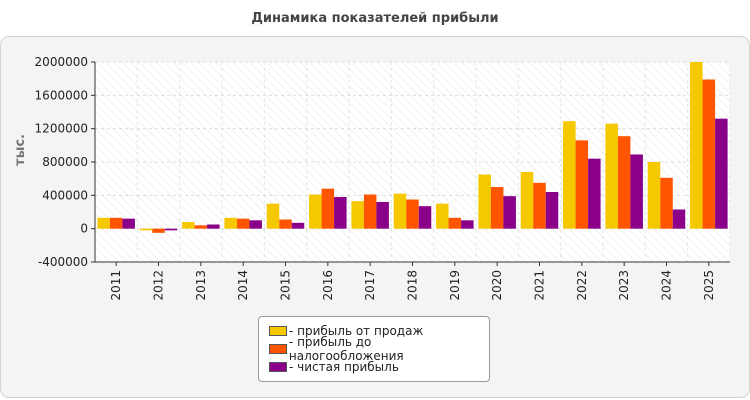 The width and height of the screenshot is (750, 400). What do you see at coordinates (146, 229) in the screenshot?
I see `bar-sales-2012` at bounding box center [146, 229].